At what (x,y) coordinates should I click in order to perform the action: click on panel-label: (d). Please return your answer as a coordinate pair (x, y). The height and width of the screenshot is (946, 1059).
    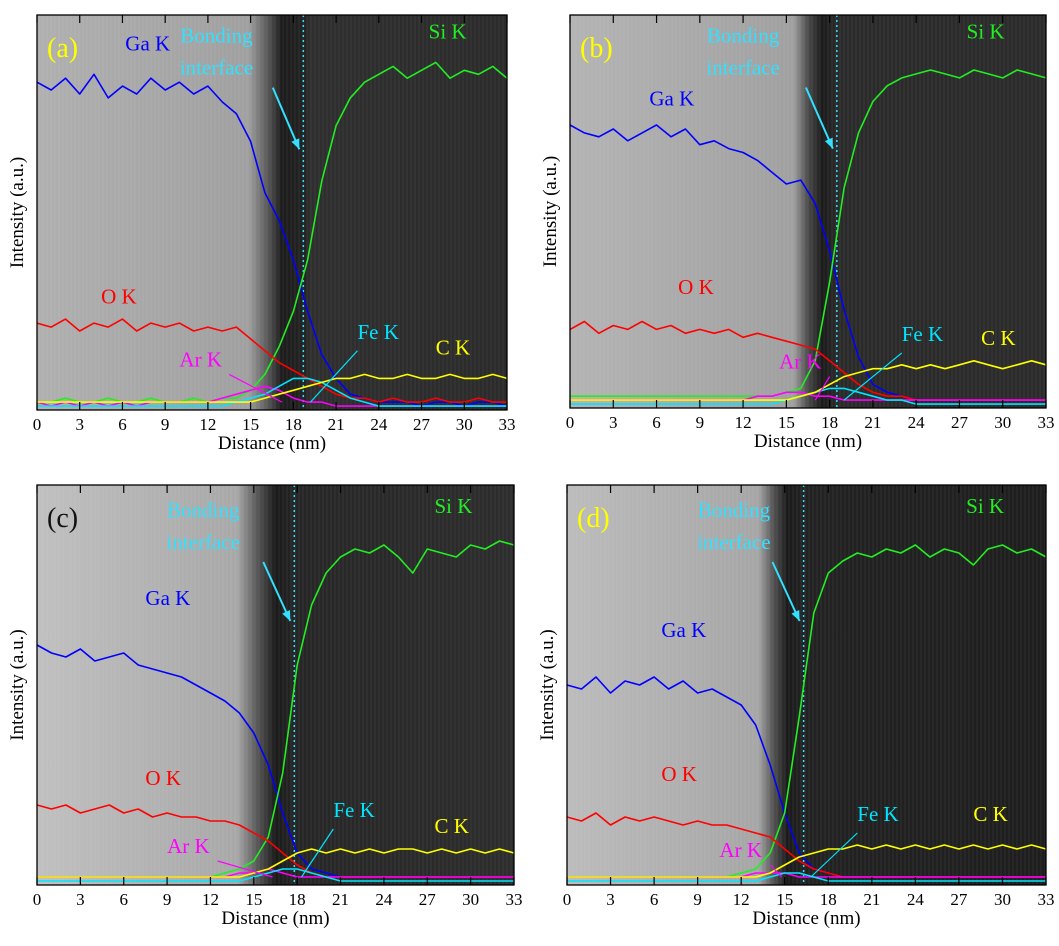
    Looking at the image, I should click on (593, 518).